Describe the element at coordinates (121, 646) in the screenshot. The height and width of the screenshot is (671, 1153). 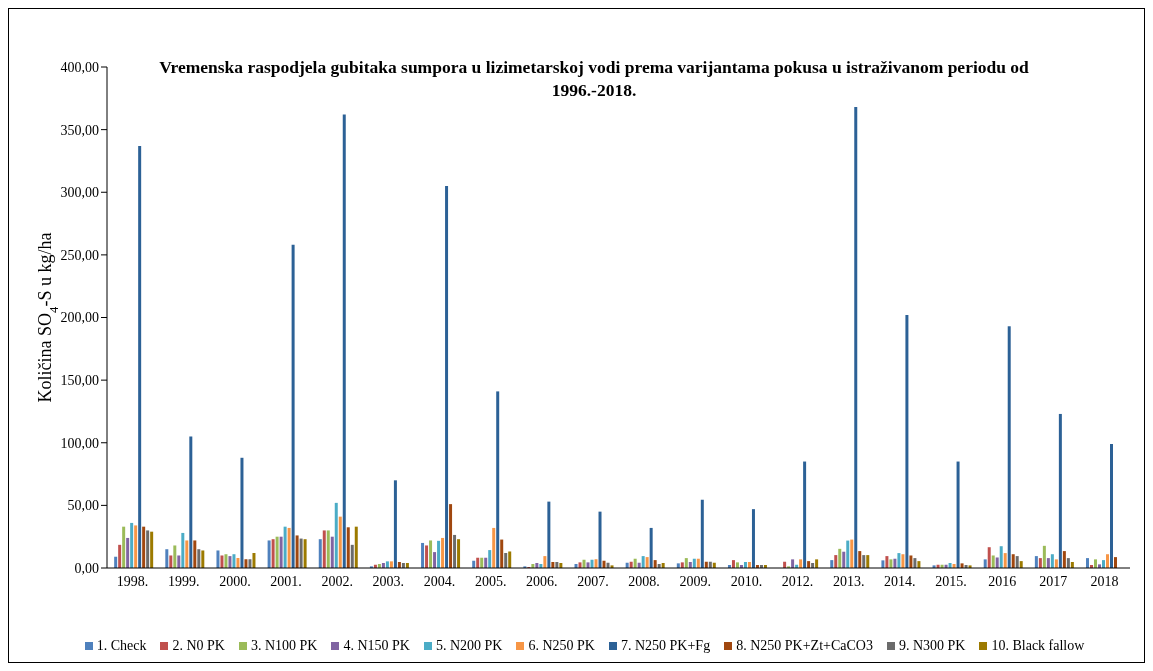
I see `legend-label: 1. Check` at that location.